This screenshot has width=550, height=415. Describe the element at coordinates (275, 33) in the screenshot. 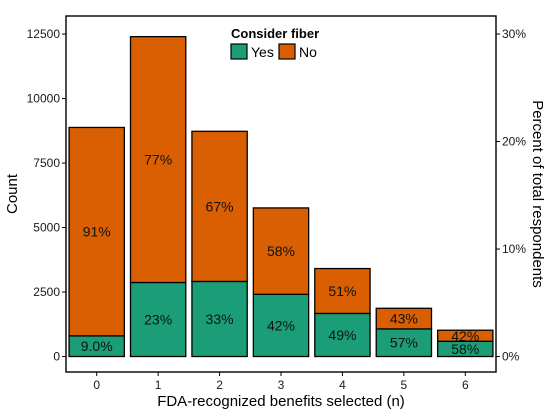

I see `legend-title: Consider fiber` at that location.